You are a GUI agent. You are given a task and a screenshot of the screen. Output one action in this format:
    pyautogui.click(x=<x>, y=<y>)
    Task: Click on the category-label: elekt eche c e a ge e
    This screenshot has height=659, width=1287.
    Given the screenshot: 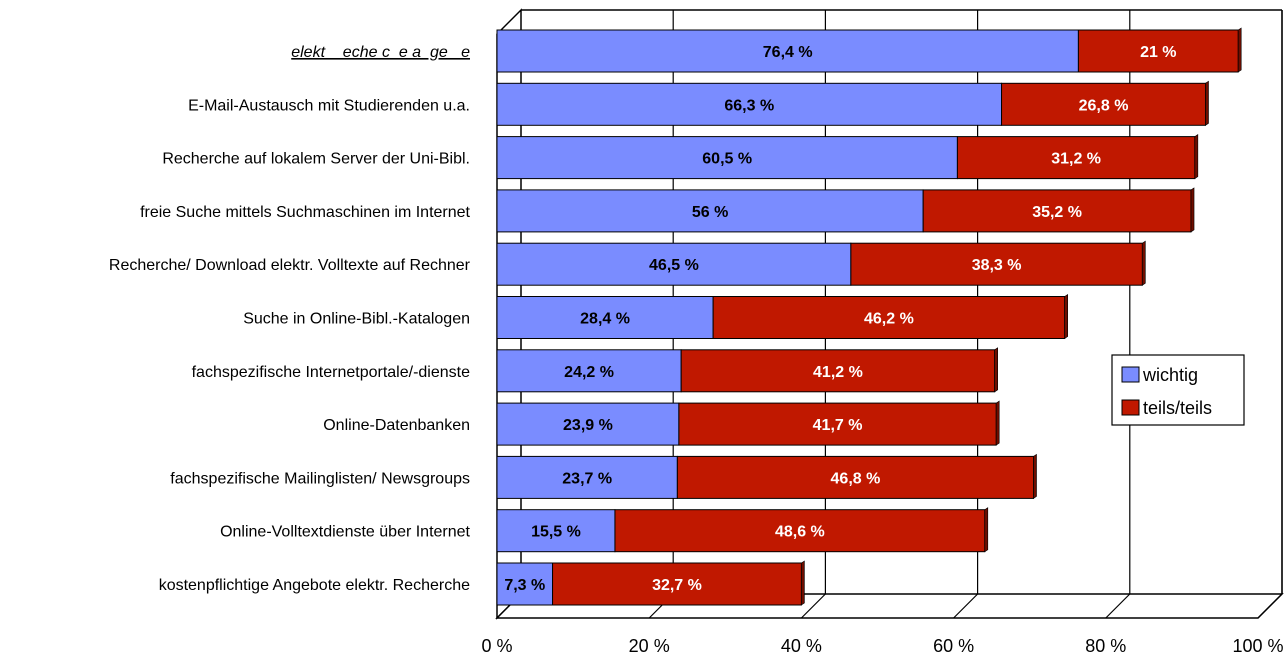 What is the action you would take?
    pyautogui.click(x=380, y=52)
    